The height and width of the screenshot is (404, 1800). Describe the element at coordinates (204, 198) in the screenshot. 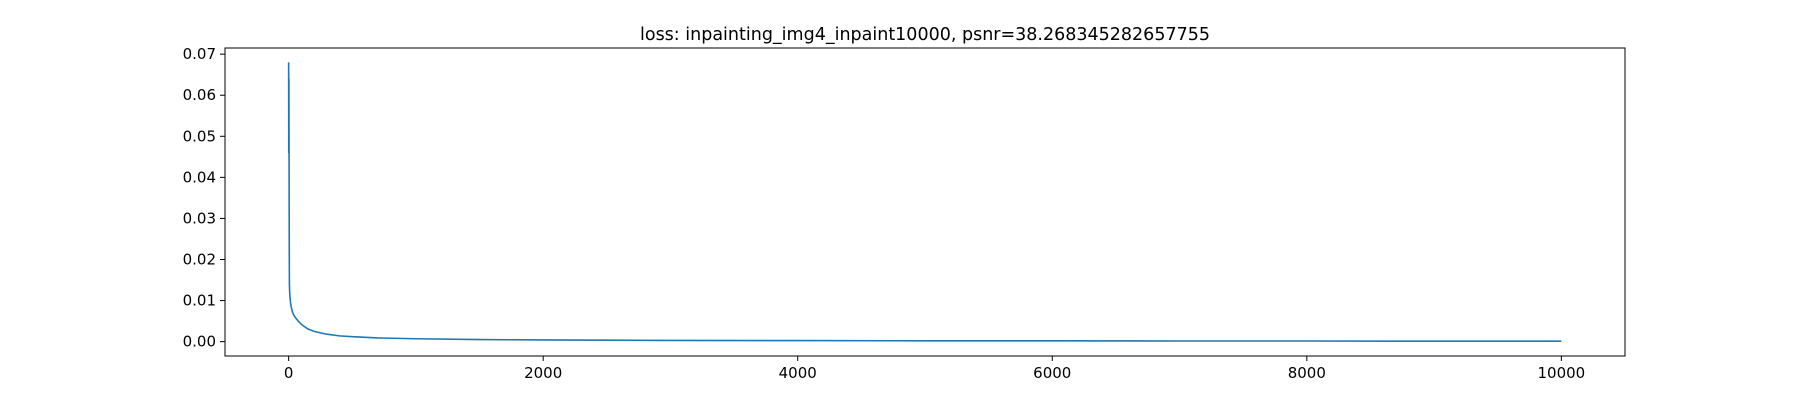

I see `y-axis: 0.00 0.01 0.02 0.03 0.04 0.05 0.06 0.07` at that location.